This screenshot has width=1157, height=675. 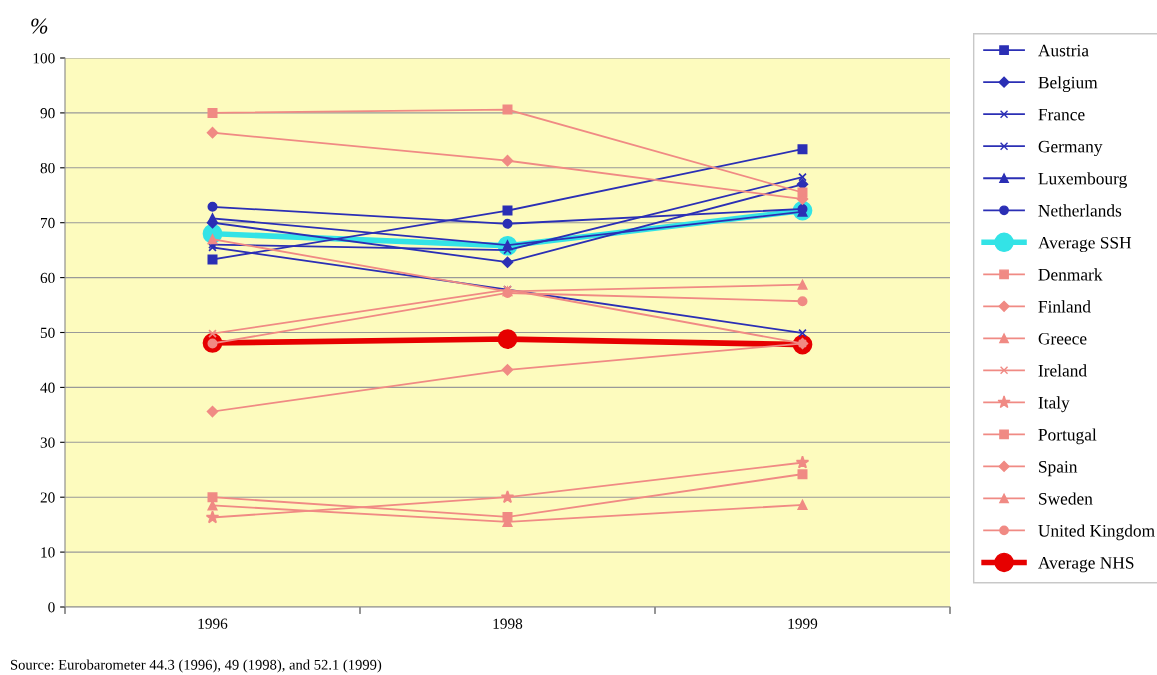 I want to click on y-tick-label: 30, so click(x=47, y=442).